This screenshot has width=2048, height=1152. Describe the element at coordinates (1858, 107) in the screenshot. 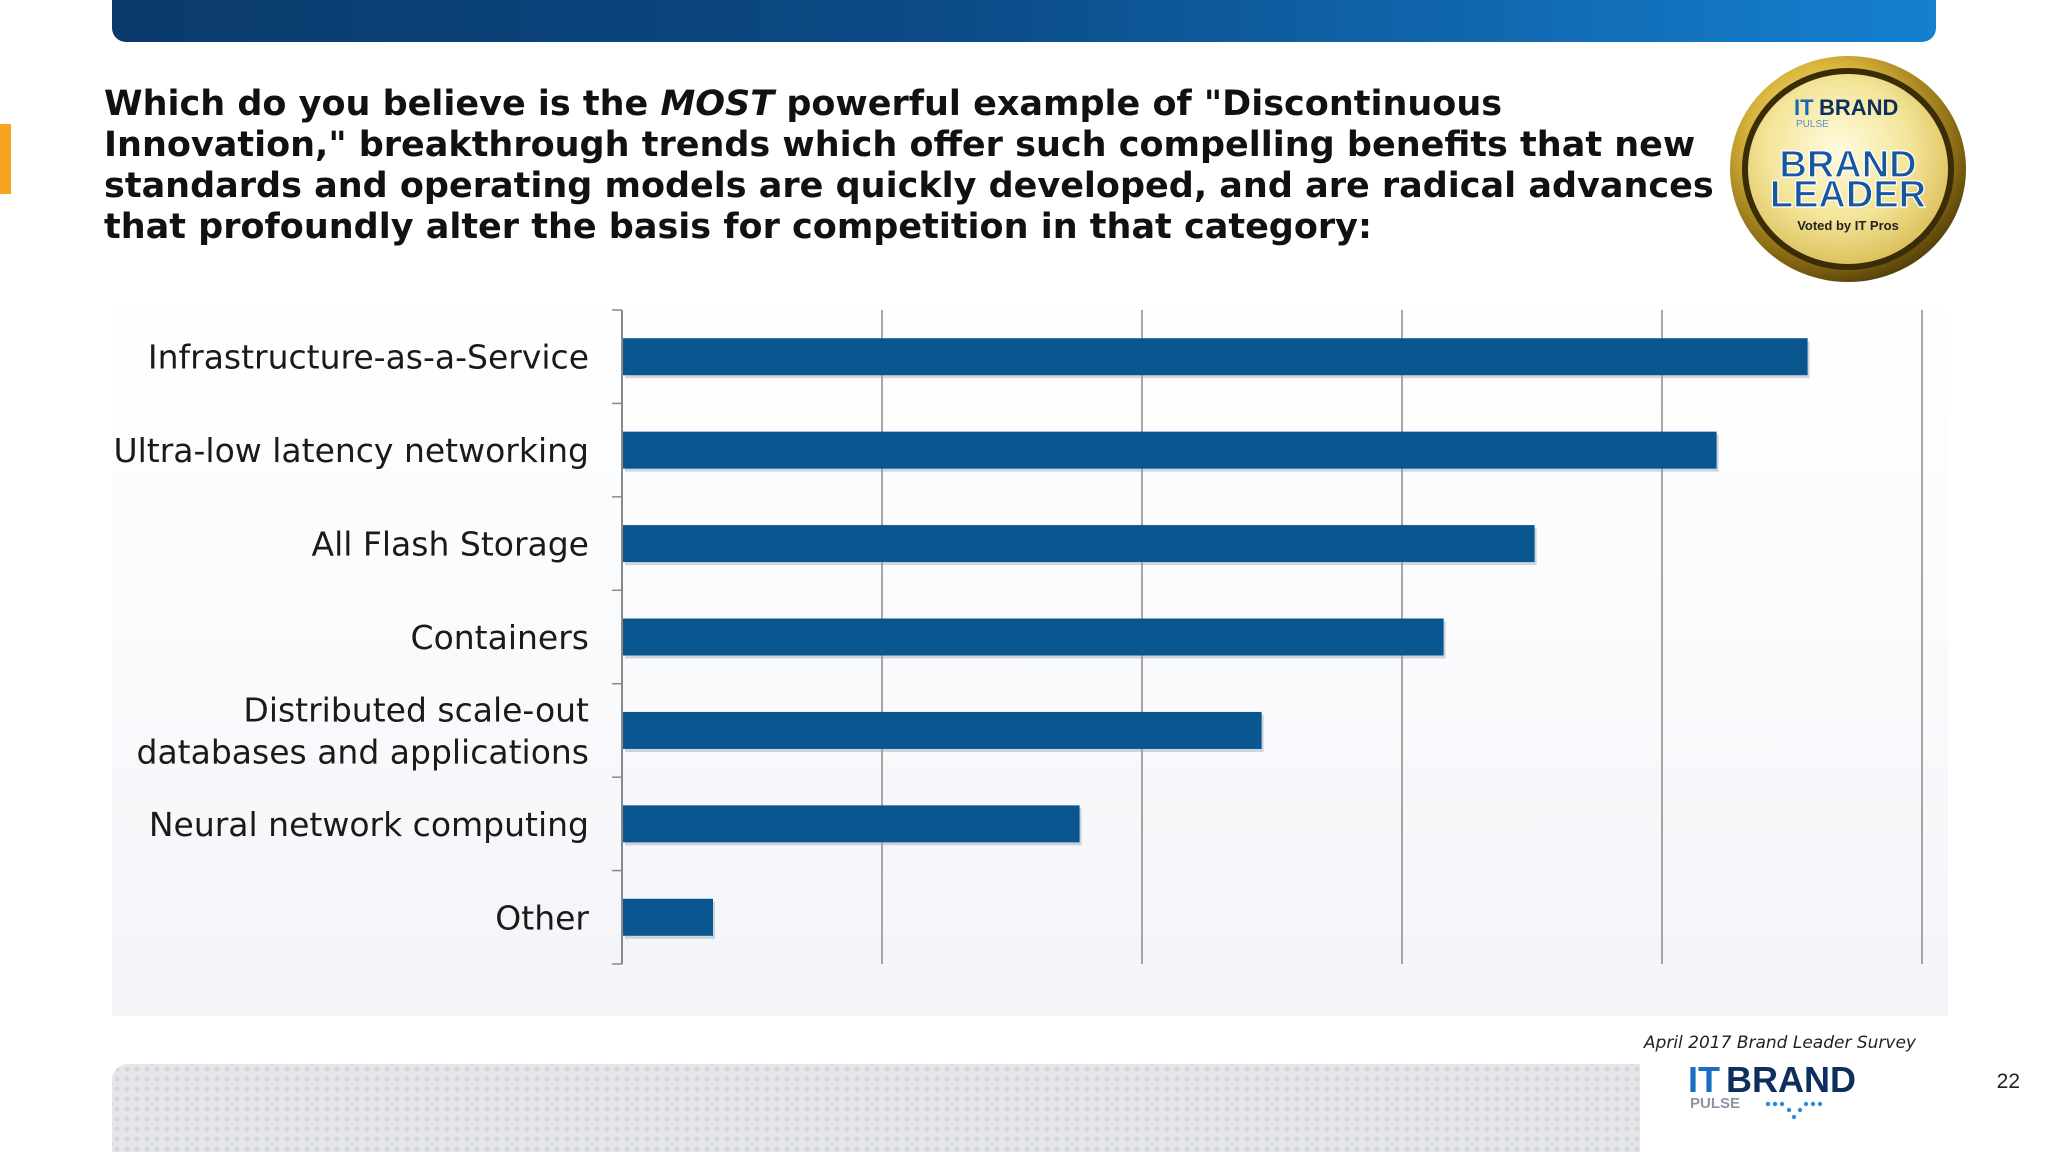

I see `badge-brand-name: BRAND` at that location.